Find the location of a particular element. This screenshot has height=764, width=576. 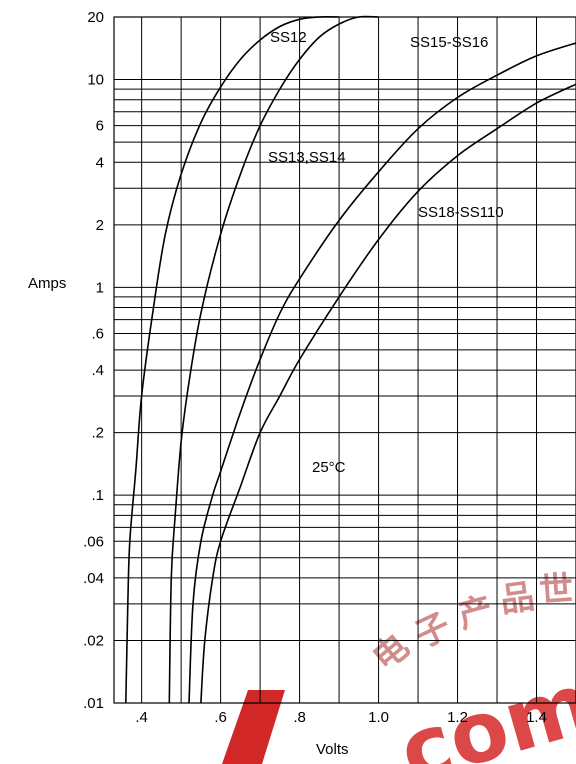

y-tick-labels: 20 10 6 4 2 1 .6 .4 .2 .1 .06 .04 .02 .01 is located at coordinates (93, 360).